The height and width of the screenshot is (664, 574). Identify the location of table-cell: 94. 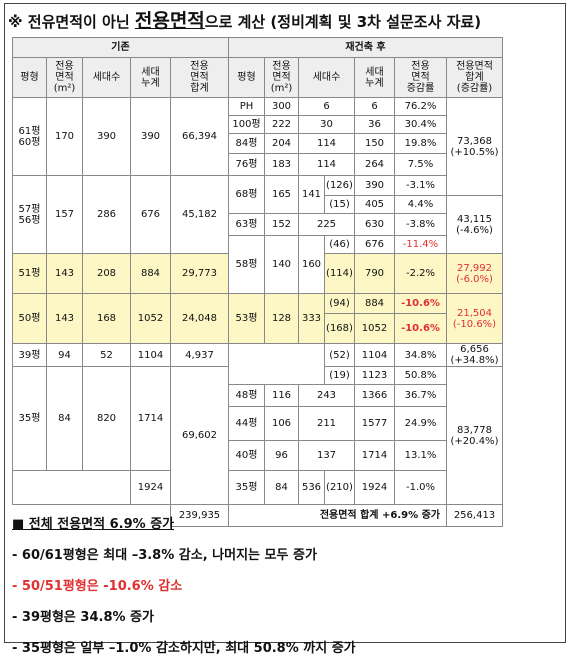
(64, 355).